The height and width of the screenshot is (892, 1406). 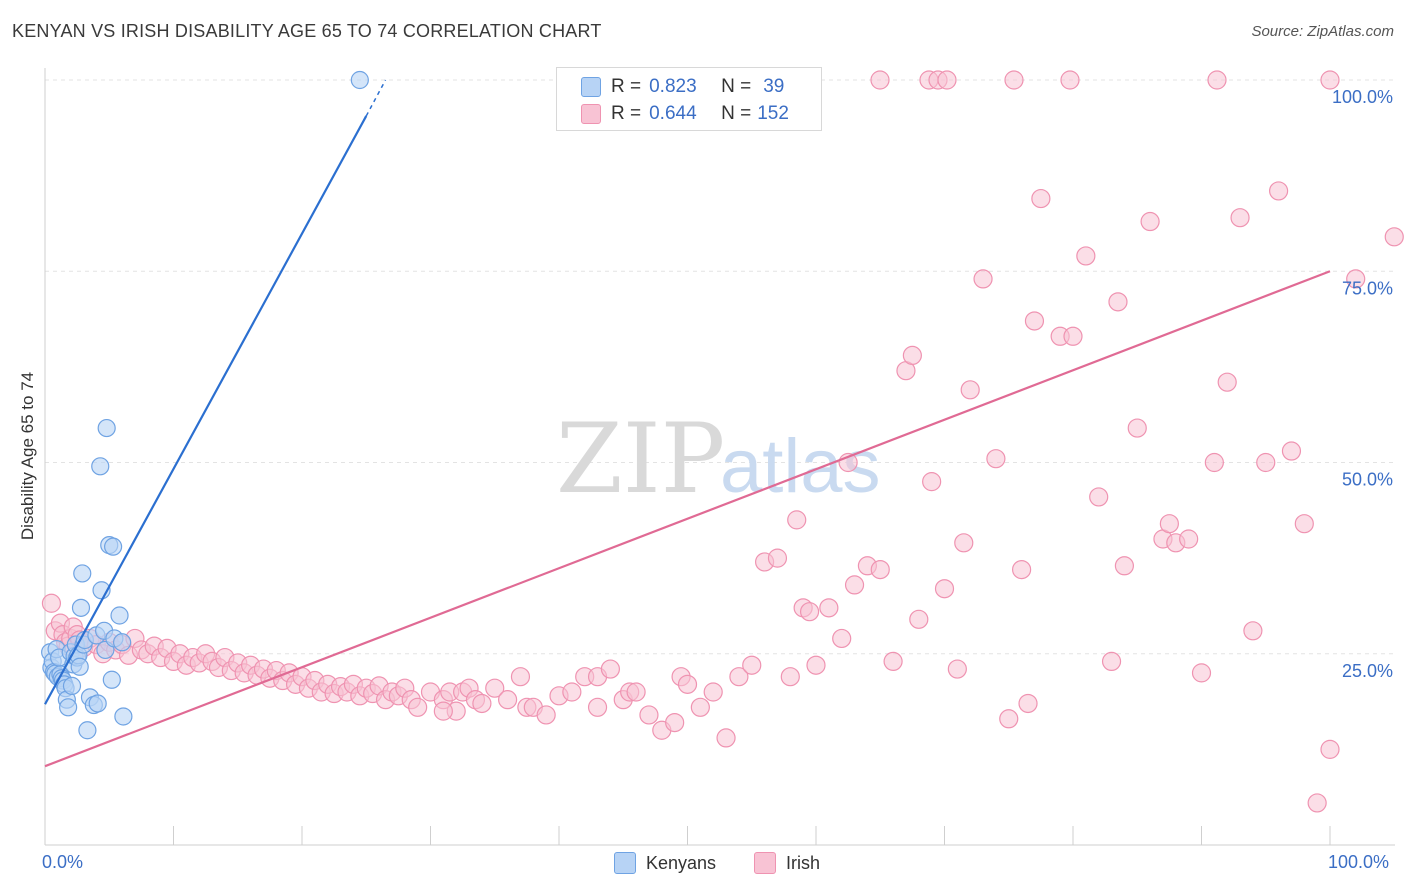 I want to click on bottom-legend-kenyans: Kenyans, so click(x=665, y=863).